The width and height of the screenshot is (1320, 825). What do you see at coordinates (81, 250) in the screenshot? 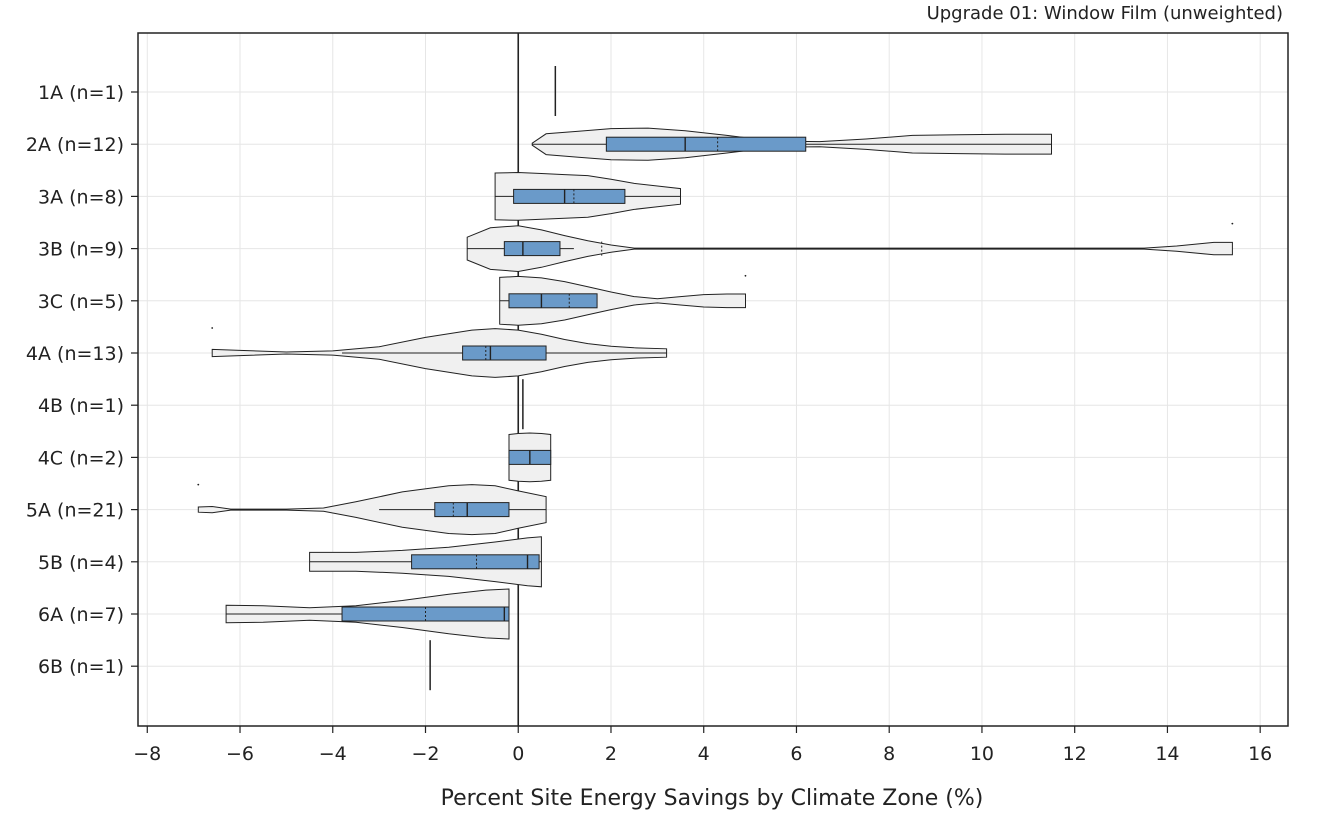
I see `category-label: 3B (n=9)` at bounding box center [81, 250].